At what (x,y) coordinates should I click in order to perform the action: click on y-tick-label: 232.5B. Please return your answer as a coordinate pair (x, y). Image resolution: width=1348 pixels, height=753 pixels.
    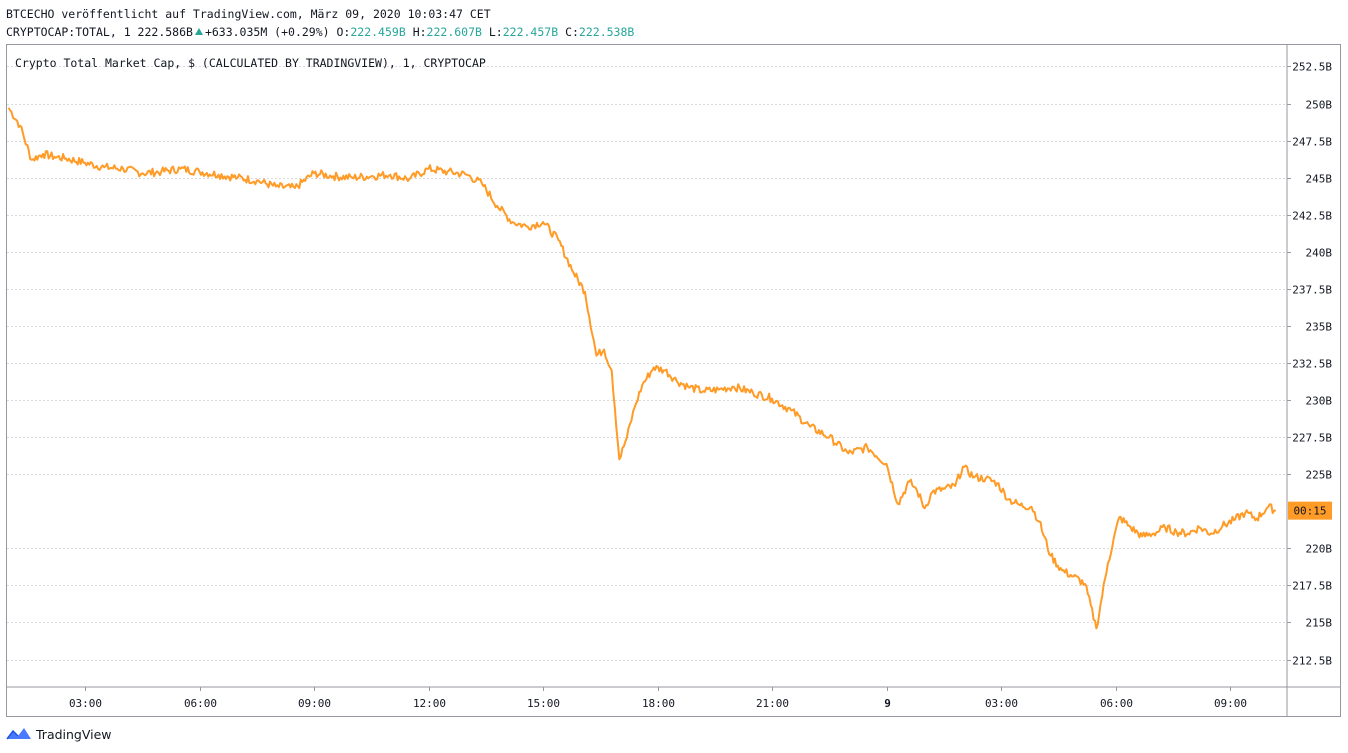
    Looking at the image, I should click on (1312, 364).